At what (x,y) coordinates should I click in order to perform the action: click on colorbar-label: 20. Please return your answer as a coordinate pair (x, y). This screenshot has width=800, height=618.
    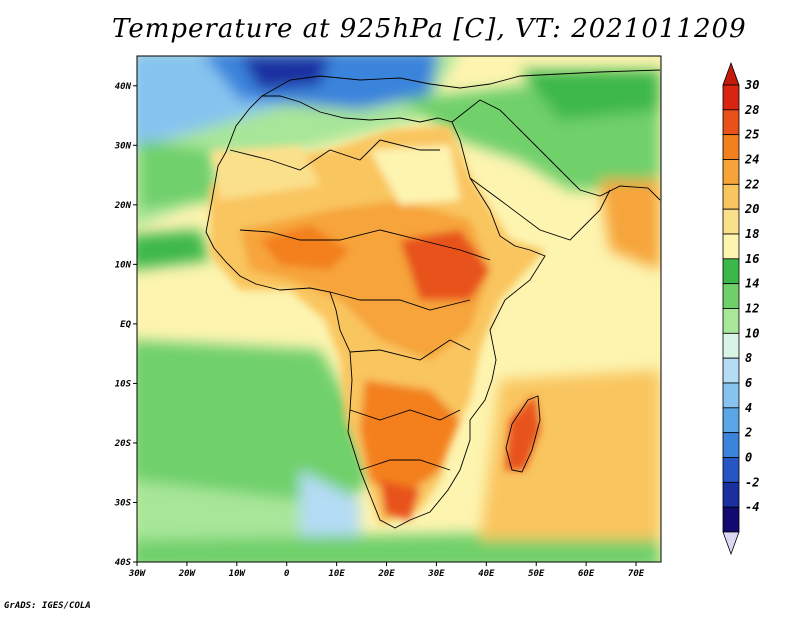
    Looking at the image, I should click on (751, 209).